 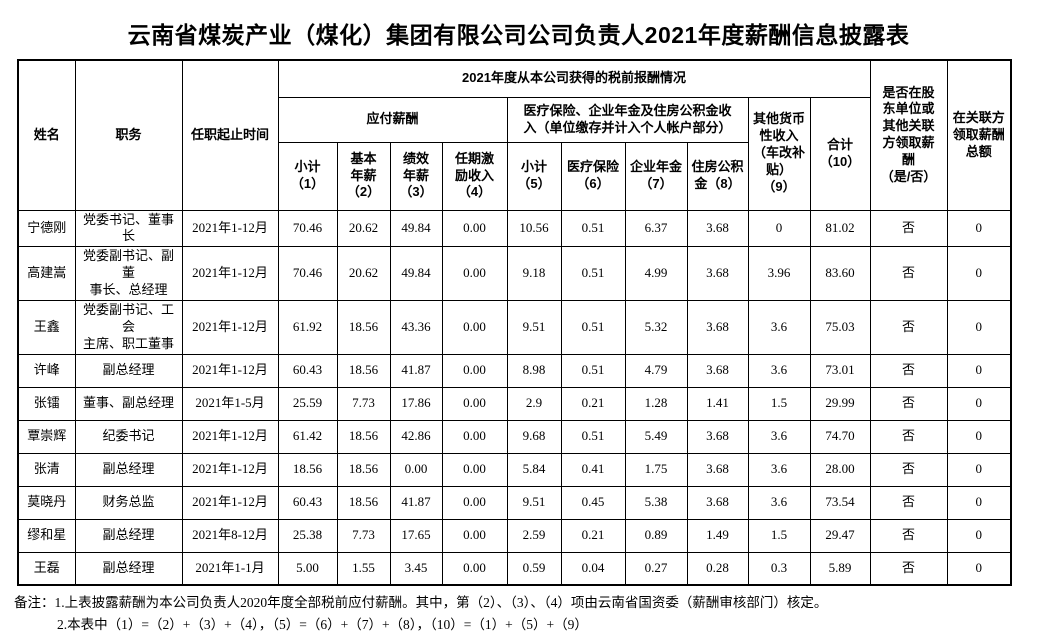 What do you see at coordinates (656, 273) in the screenshot?
I see `cell-enterprise-annuity-7: 4.99` at bounding box center [656, 273].